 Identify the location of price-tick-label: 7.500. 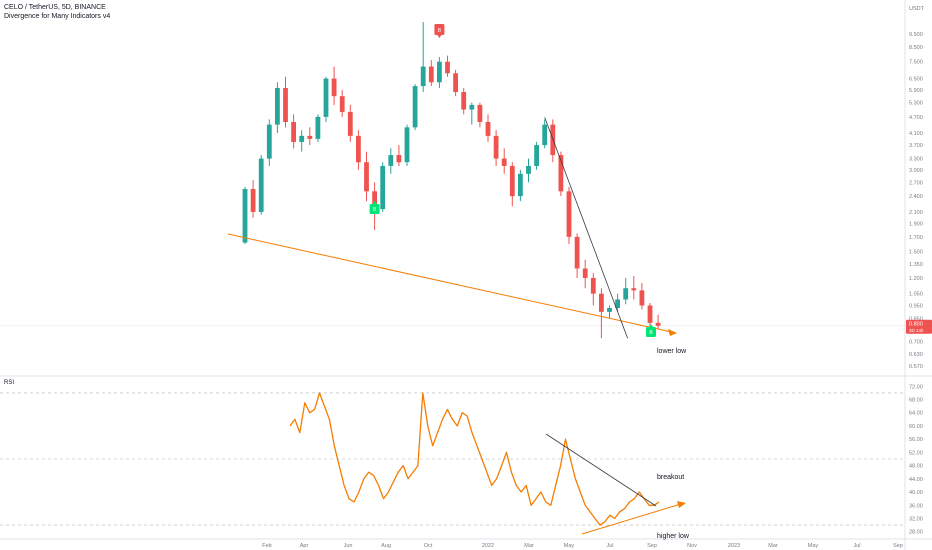
(916, 63).